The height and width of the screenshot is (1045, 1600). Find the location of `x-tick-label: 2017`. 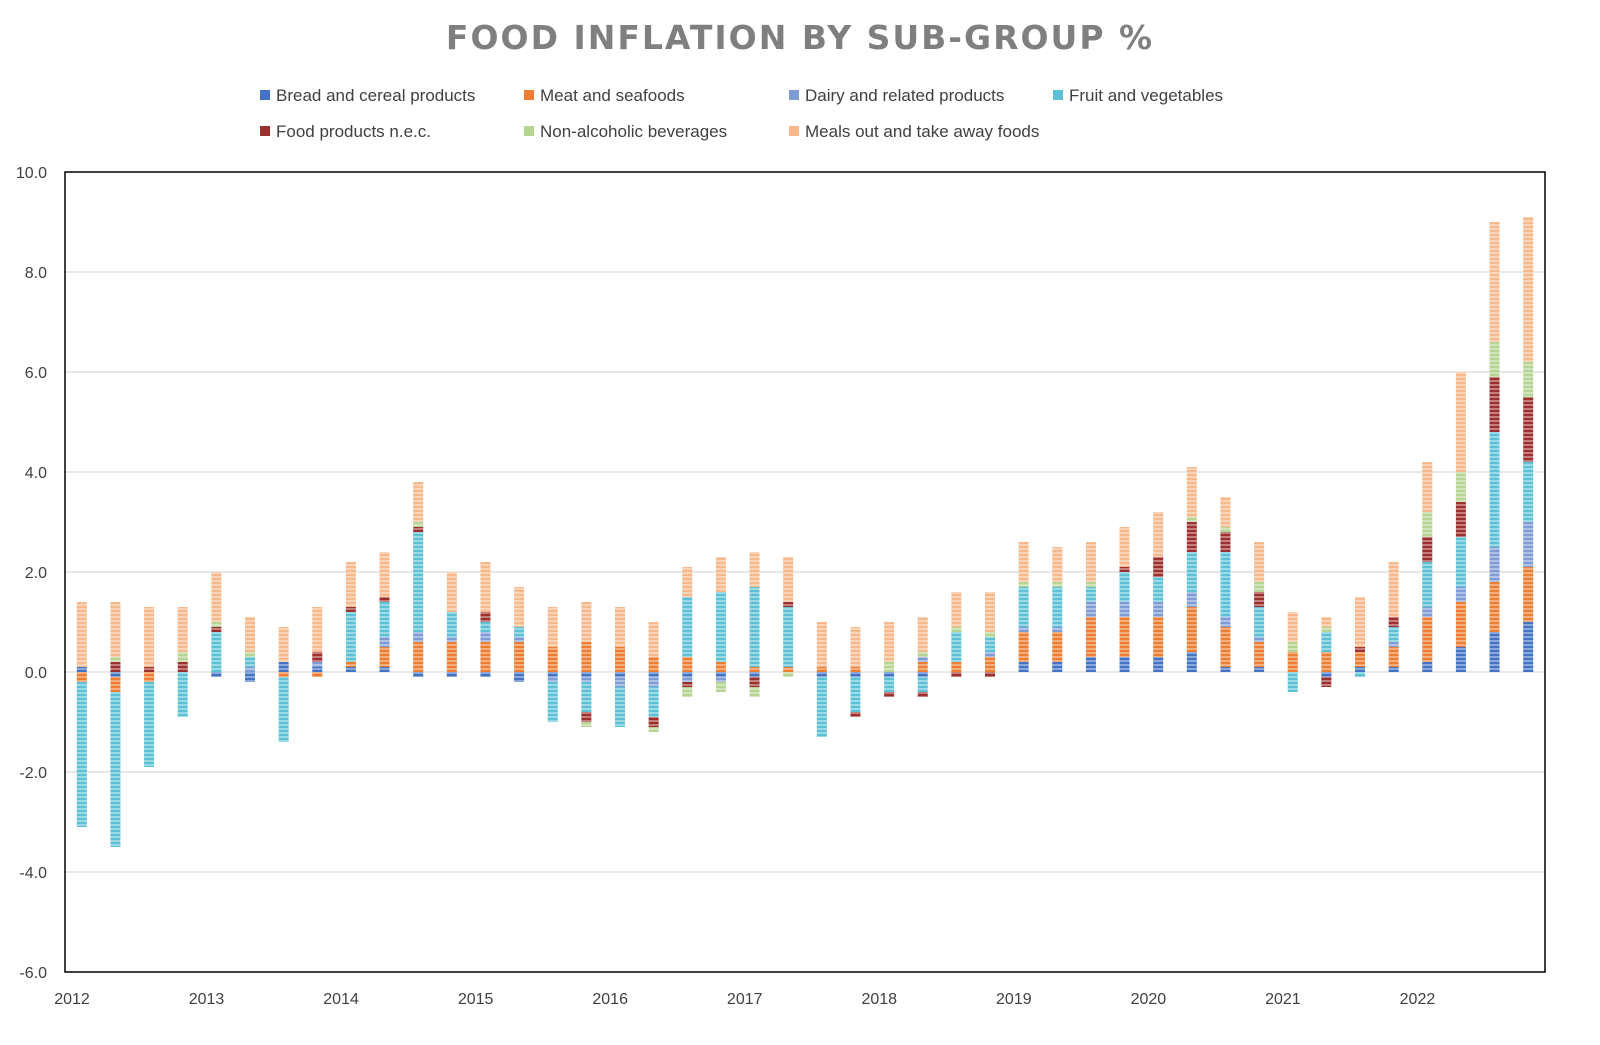

x-tick-label: 2017 is located at coordinates (745, 999).